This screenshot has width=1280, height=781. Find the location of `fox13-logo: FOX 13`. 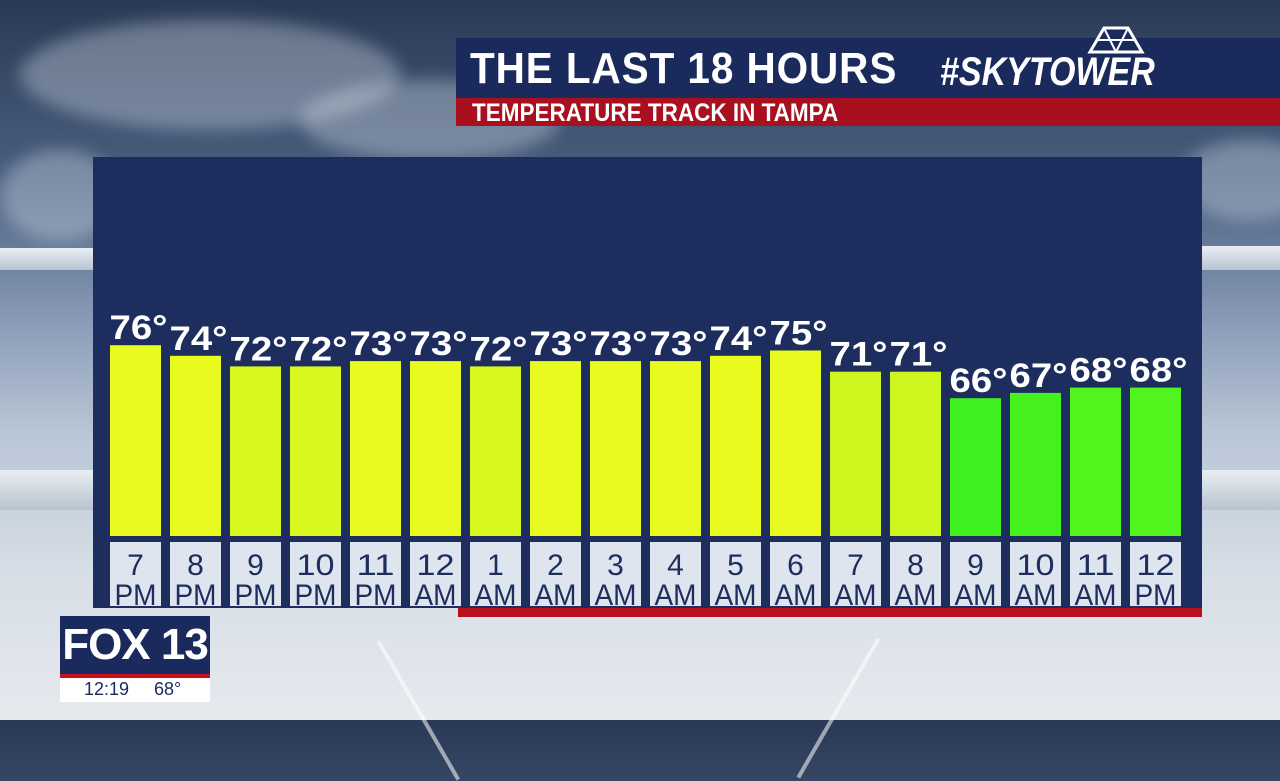

fox13-logo: FOX 13 is located at coordinates (135, 644).